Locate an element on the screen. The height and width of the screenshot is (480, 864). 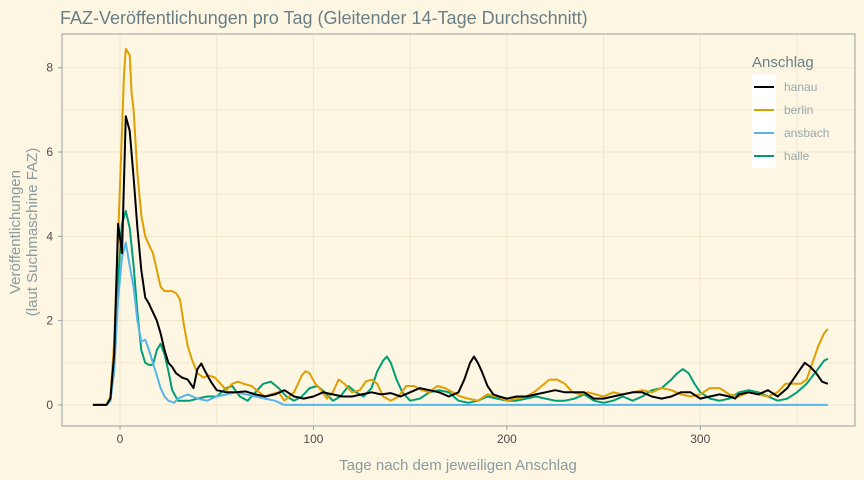
y-tick-label: 8 is located at coordinates (49, 68).